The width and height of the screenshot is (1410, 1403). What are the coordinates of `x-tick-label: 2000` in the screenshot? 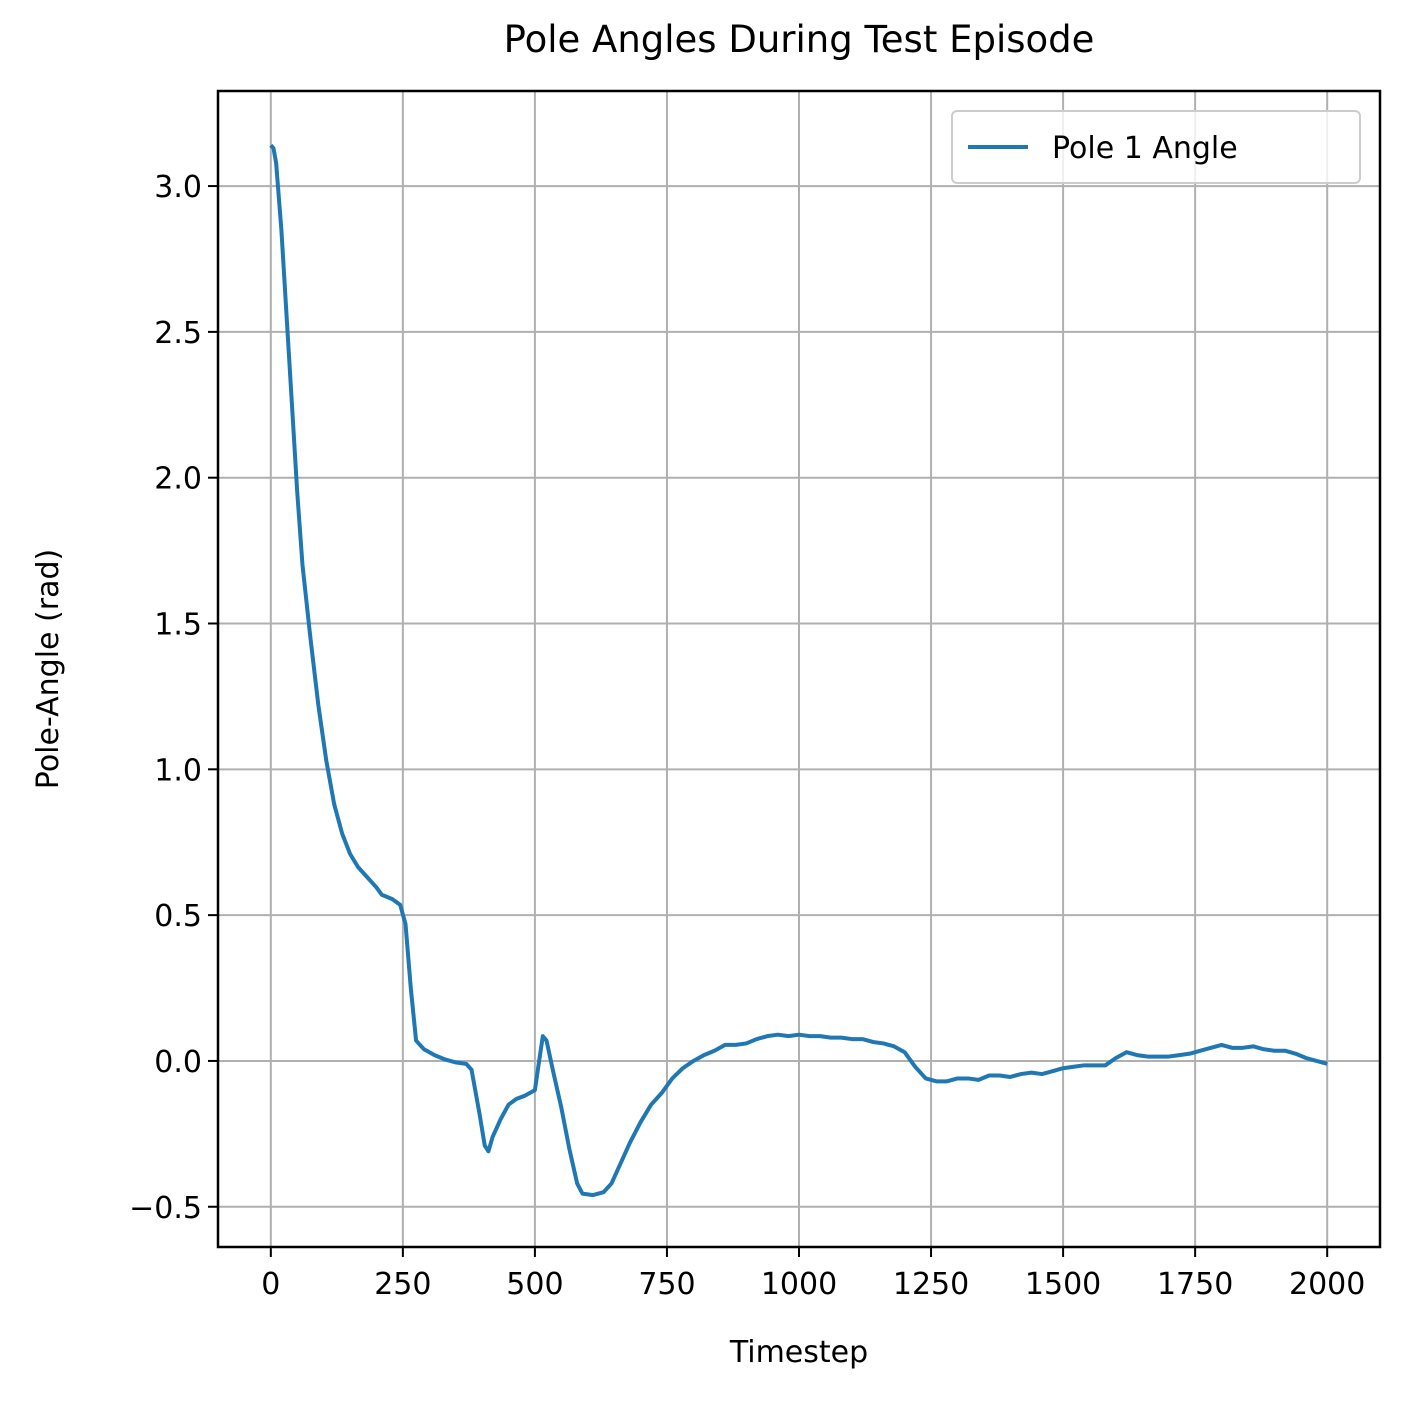 It's located at (1327, 1284).